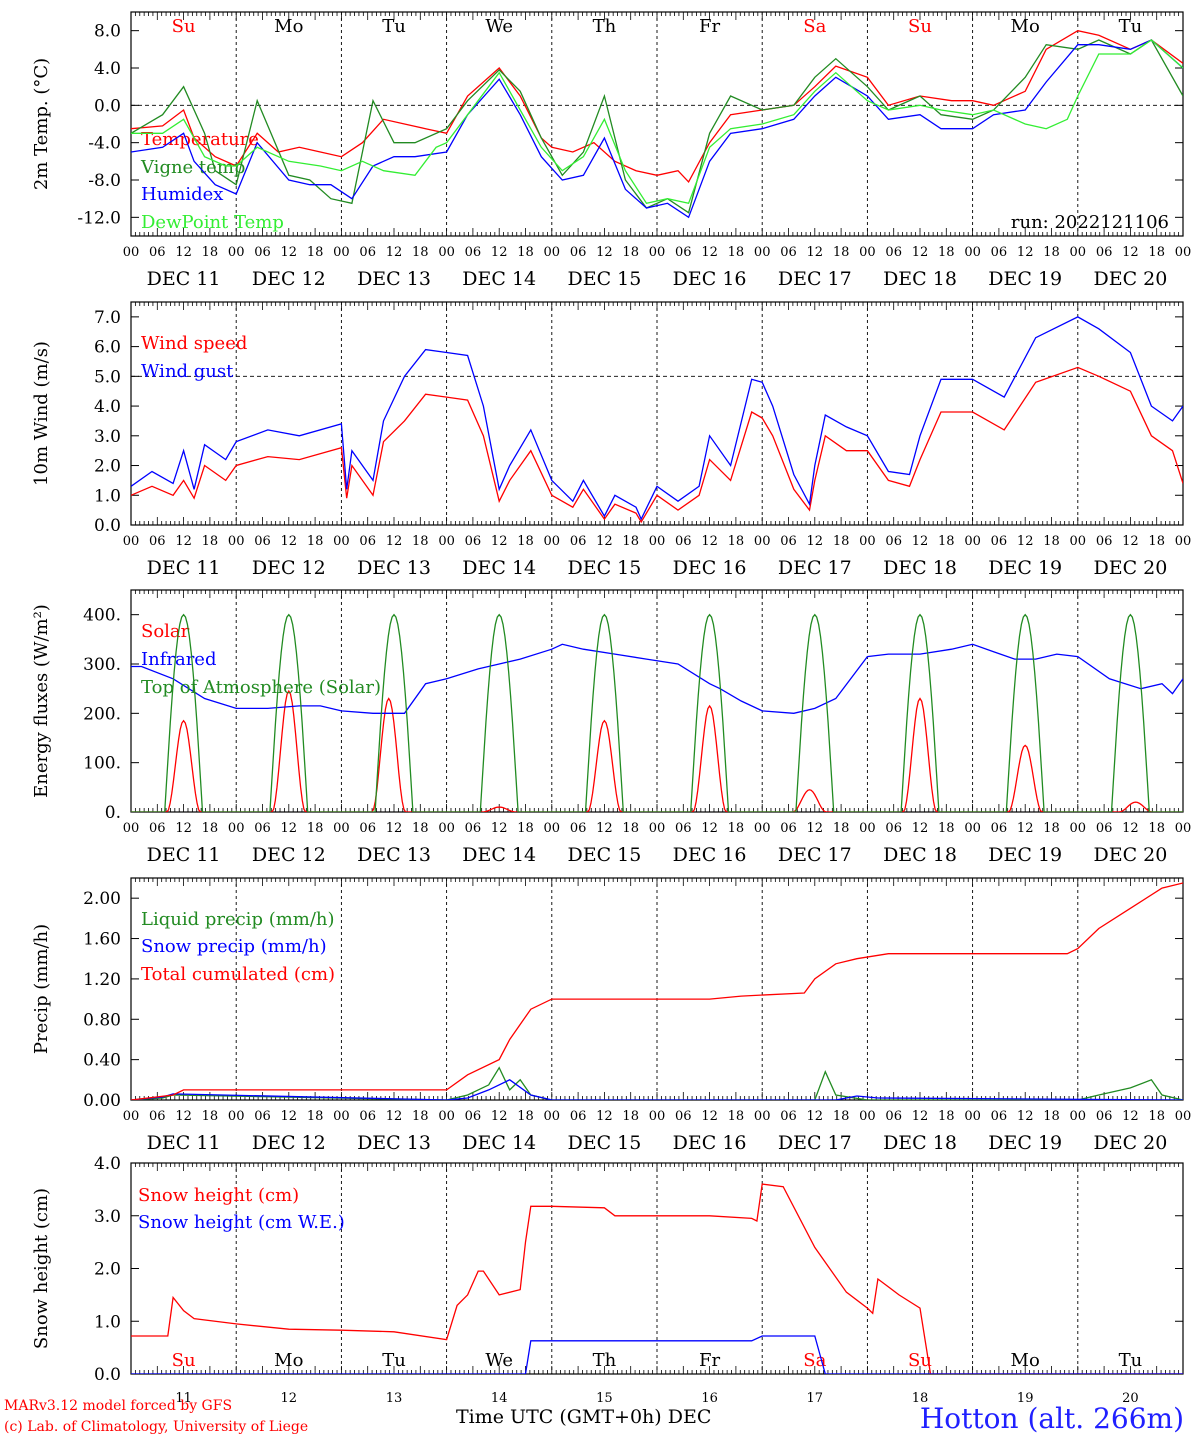 This screenshot has width=1194, height=1444. Describe the element at coordinates (102, 616) in the screenshot. I see `y-tick-label: 400.` at that location.